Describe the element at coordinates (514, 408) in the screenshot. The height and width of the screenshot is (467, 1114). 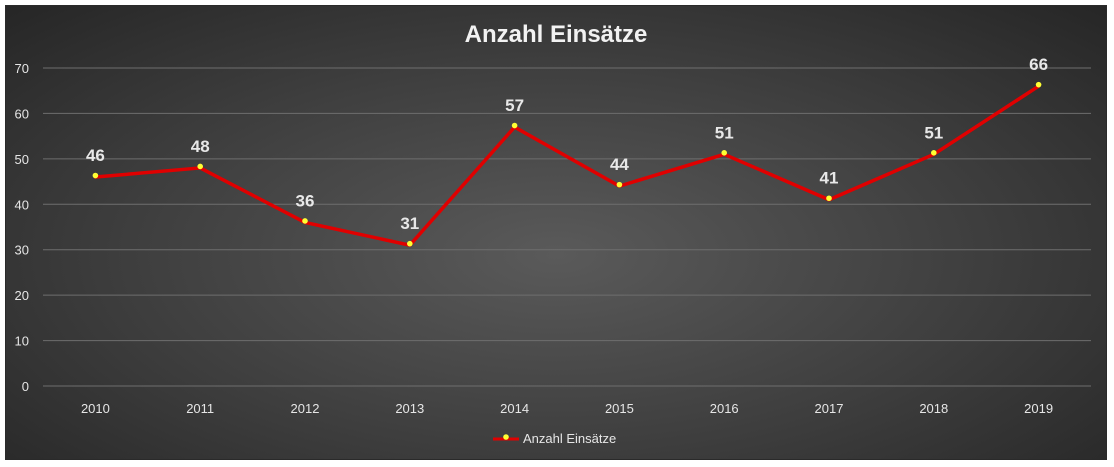
I see `x-tick-label-2014: 2014` at that location.